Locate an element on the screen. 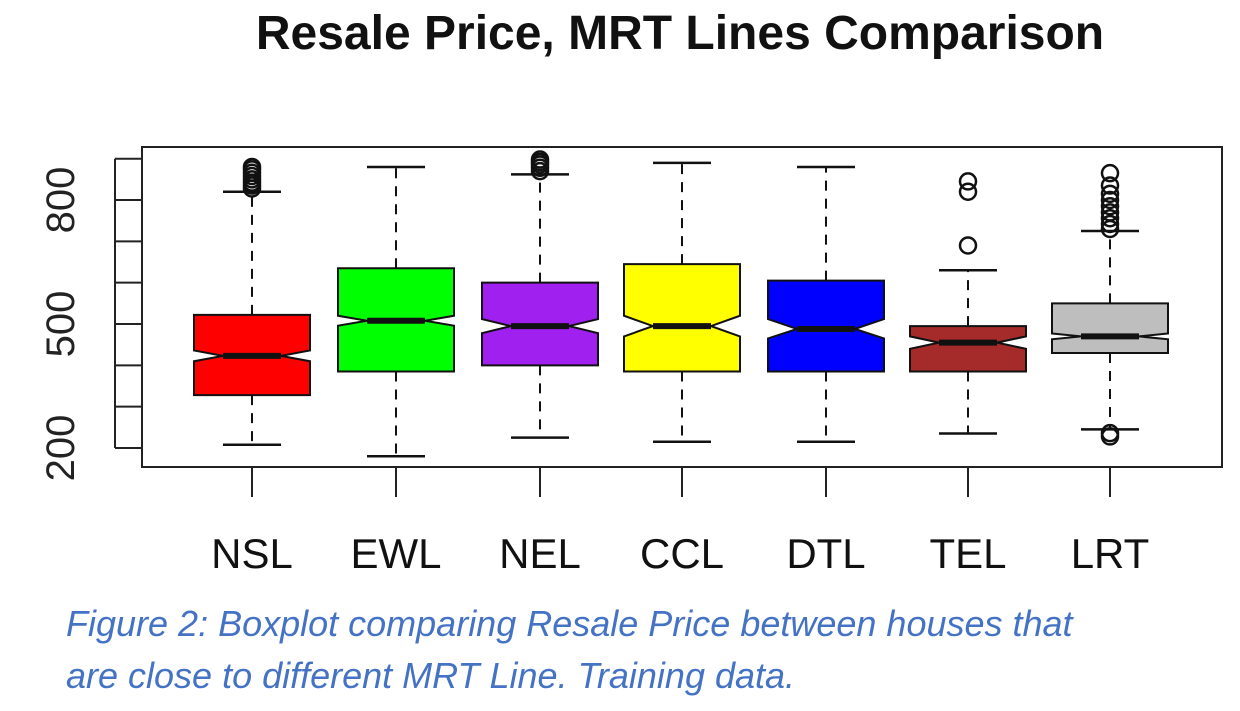  y-axis: 200 500 800 is located at coordinates (90, 319).